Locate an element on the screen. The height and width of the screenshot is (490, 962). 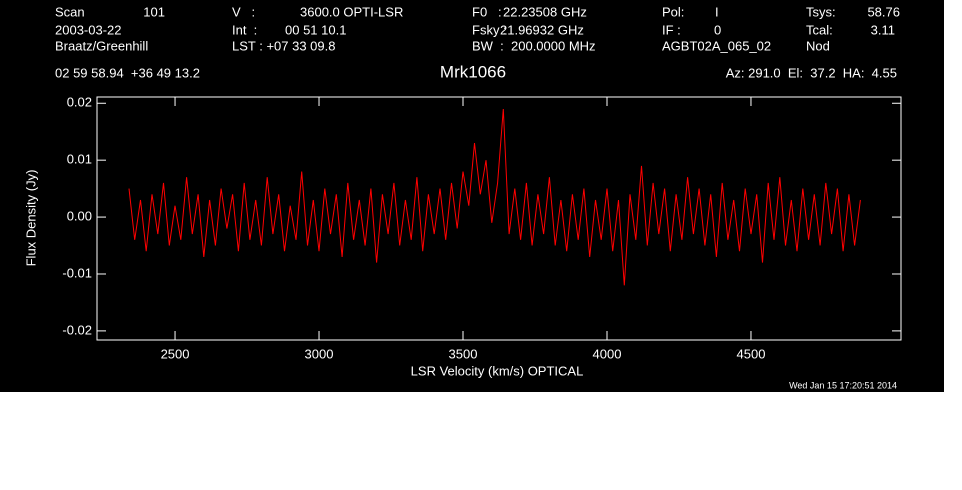
header-text: Int : is located at coordinates (244, 29).